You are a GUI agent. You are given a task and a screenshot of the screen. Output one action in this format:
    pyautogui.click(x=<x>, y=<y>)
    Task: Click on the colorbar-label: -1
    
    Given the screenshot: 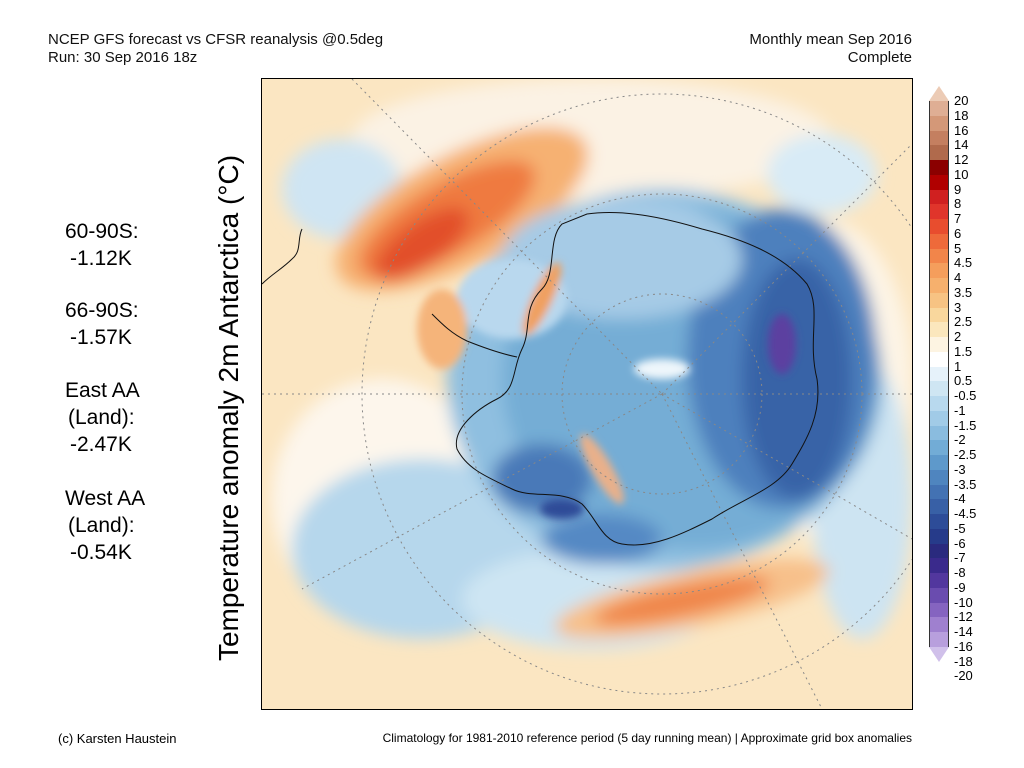 What is the action you would take?
    pyautogui.click(x=960, y=410)
    